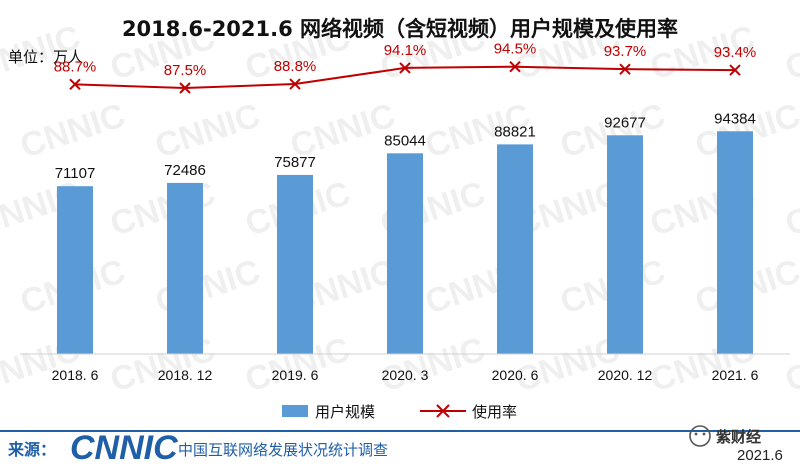 This screenshot has height=466, width=800. What do you see at coordinates (295, 375) in the screenshot?
I see `x-tick-label: 2019. 6` at bounding box center [295, 375].